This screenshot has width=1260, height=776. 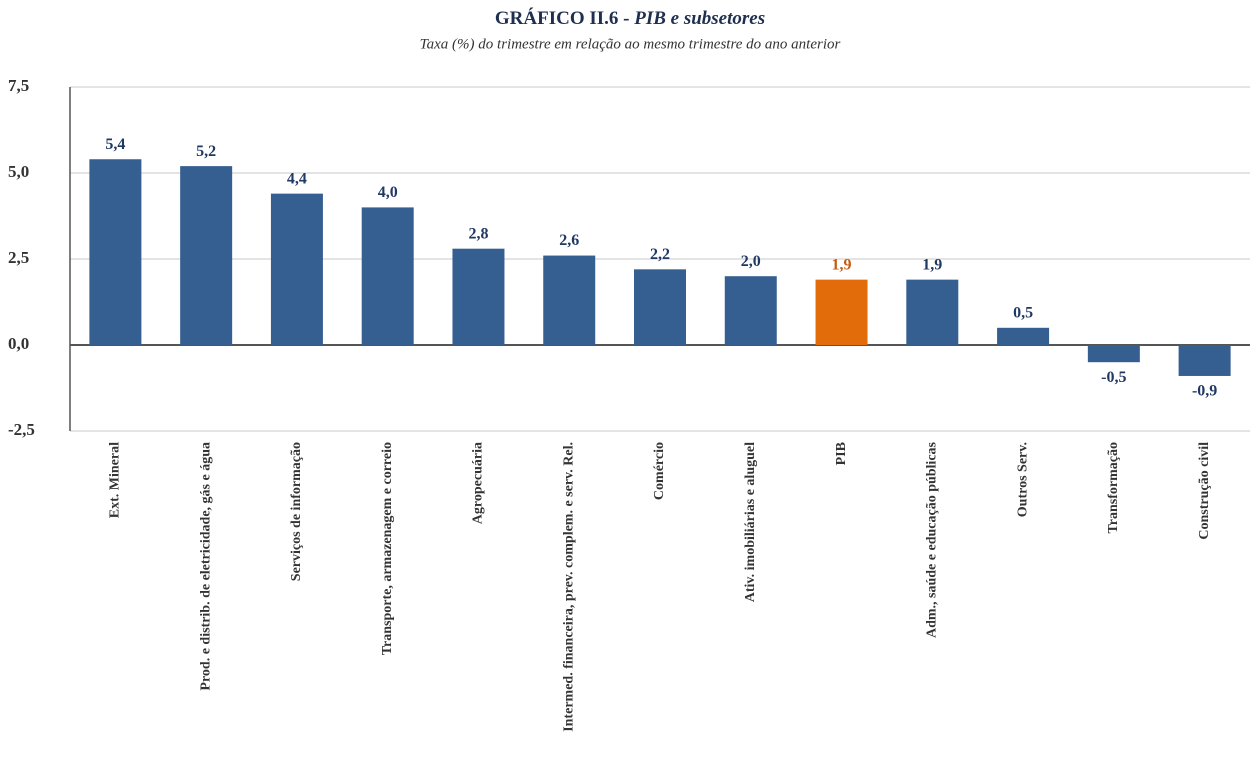 What do you see at coordinates (296, 511) in the screenshot?
I see `x-tick-label: Serviços de informação` at bounding box center [296, 511].